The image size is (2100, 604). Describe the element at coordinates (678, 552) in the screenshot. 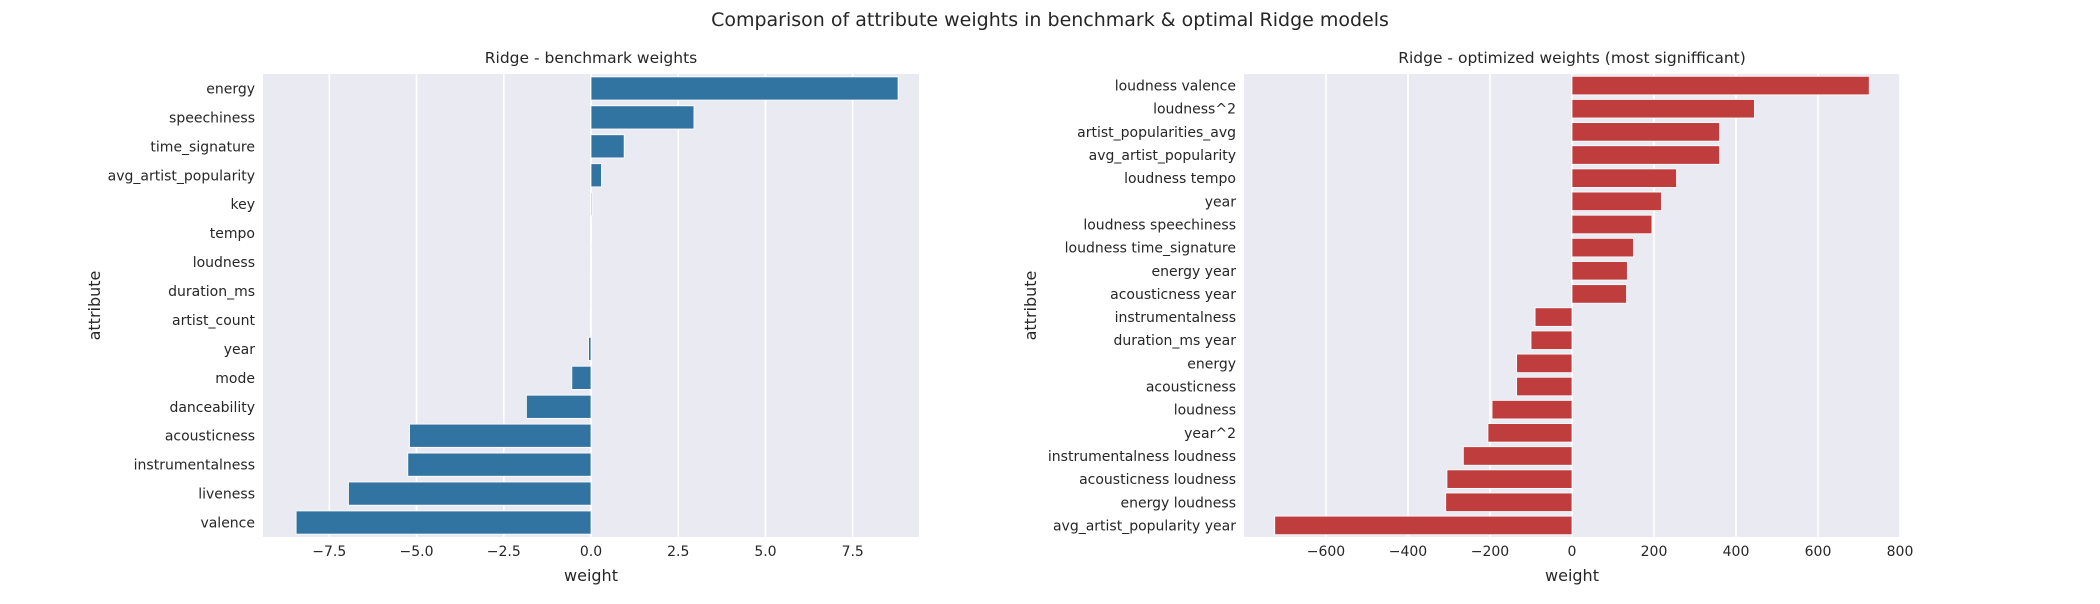

I see `benchmark-x-tick-label: 2.5` at that location.